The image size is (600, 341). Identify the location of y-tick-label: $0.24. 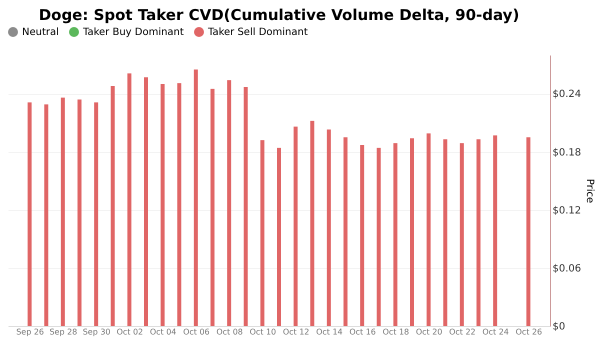
(567, 94).